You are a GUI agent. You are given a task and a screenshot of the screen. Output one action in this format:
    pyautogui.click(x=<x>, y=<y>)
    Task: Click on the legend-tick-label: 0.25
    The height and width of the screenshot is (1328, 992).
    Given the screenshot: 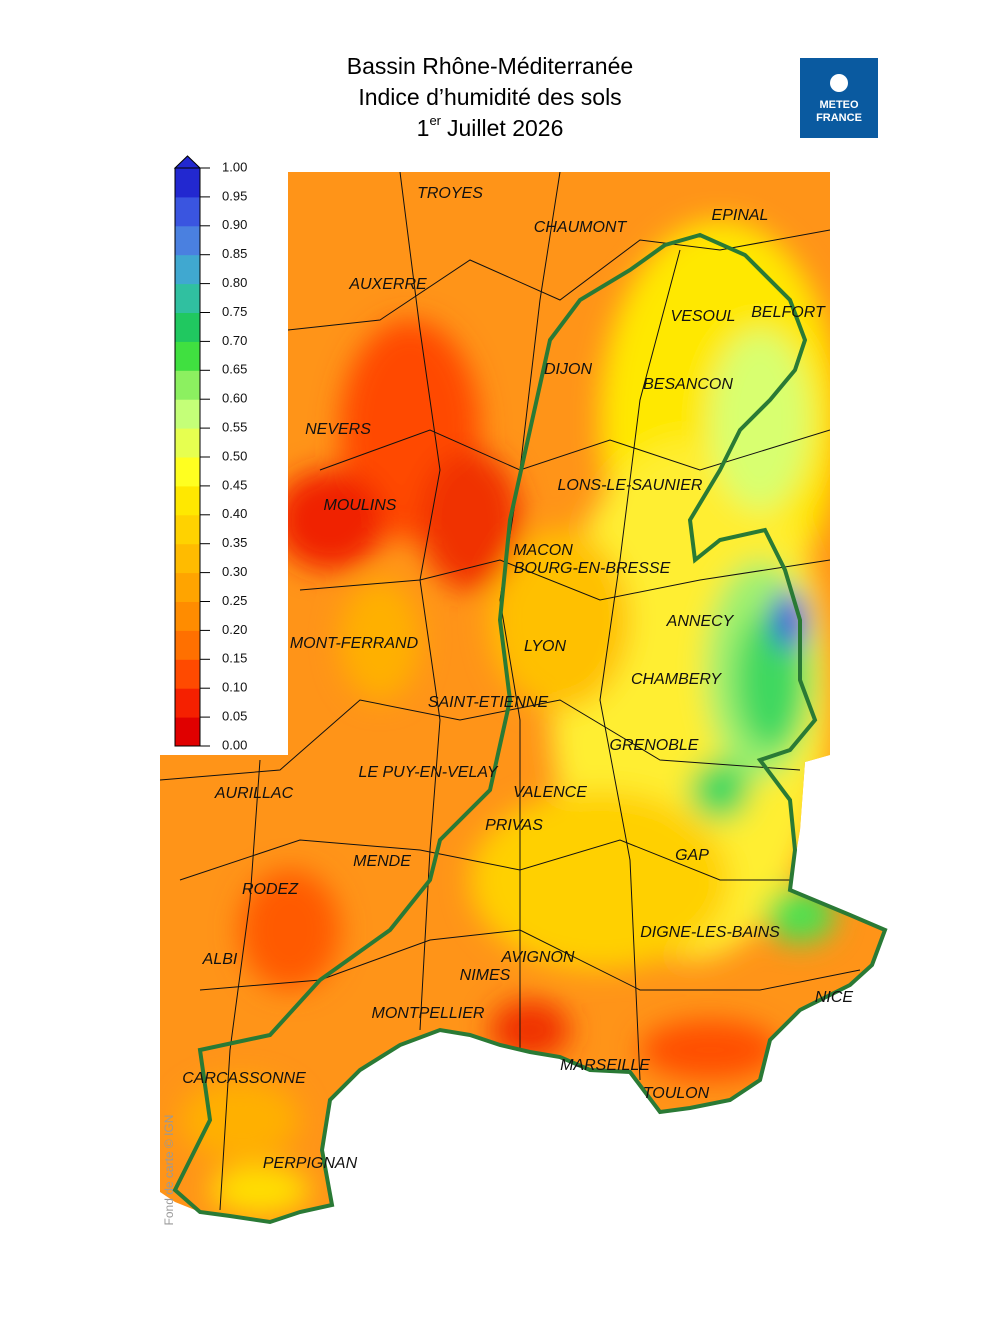 What is the action you would take?
    pyautogui.click(x=234, y=600)
    